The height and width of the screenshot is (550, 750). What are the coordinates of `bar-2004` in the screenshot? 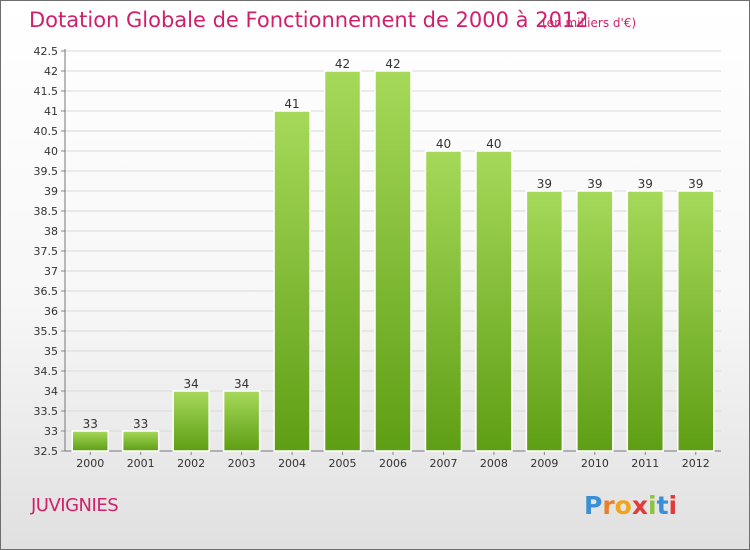 It's located at (292, 281).